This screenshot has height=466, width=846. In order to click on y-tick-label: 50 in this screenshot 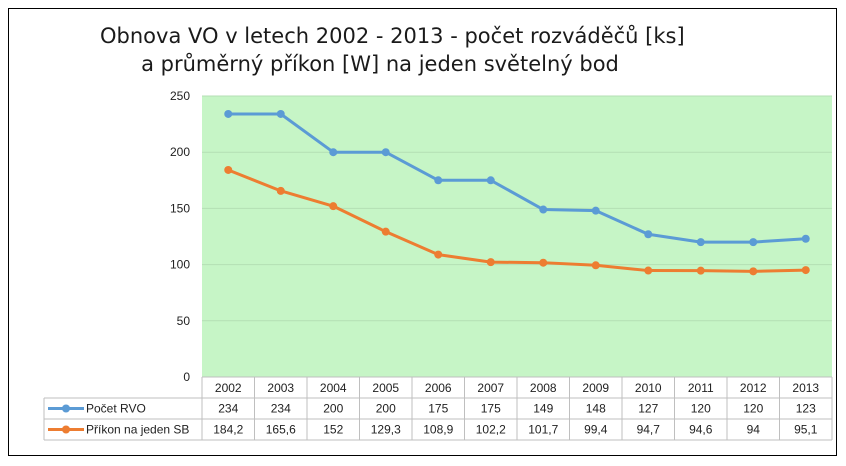, I will do `click(184, 321)`.